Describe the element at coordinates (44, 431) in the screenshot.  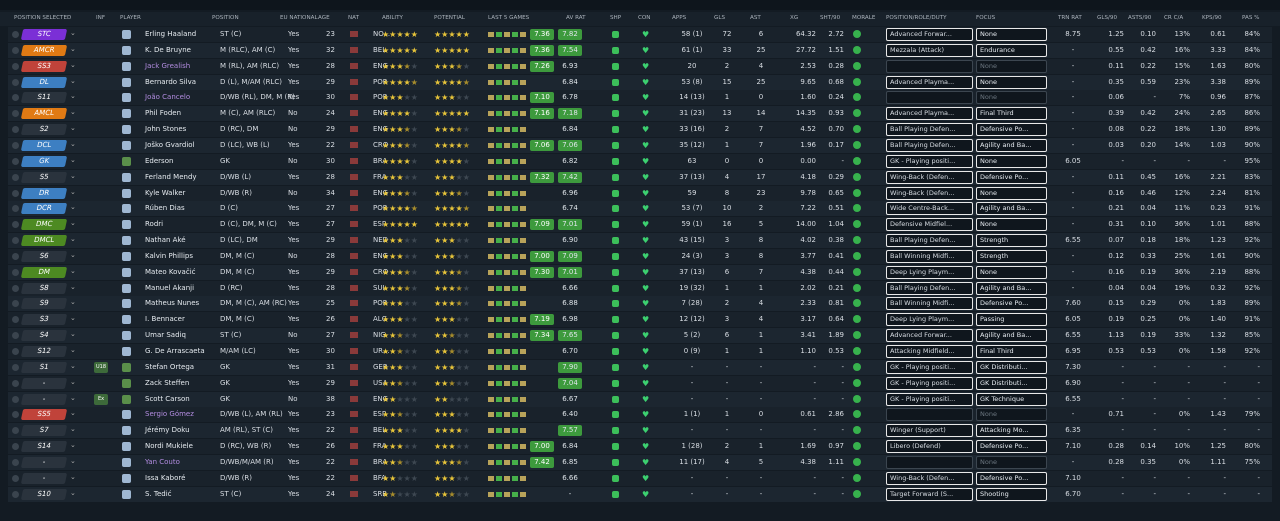
I see `position-selected: S7` at that location.